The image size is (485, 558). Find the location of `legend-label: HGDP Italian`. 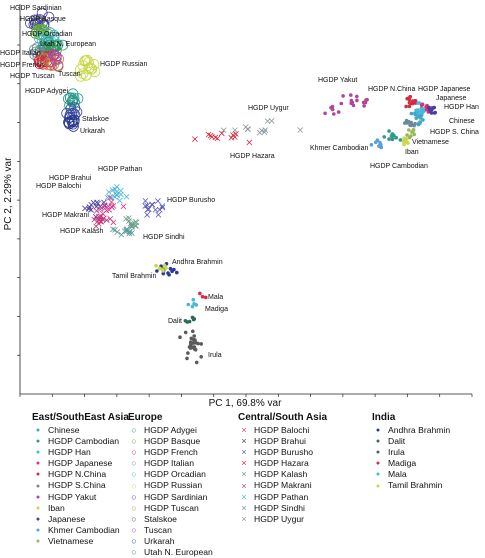

legend-label: HGDP Italian is located at coordinates (169, 463).